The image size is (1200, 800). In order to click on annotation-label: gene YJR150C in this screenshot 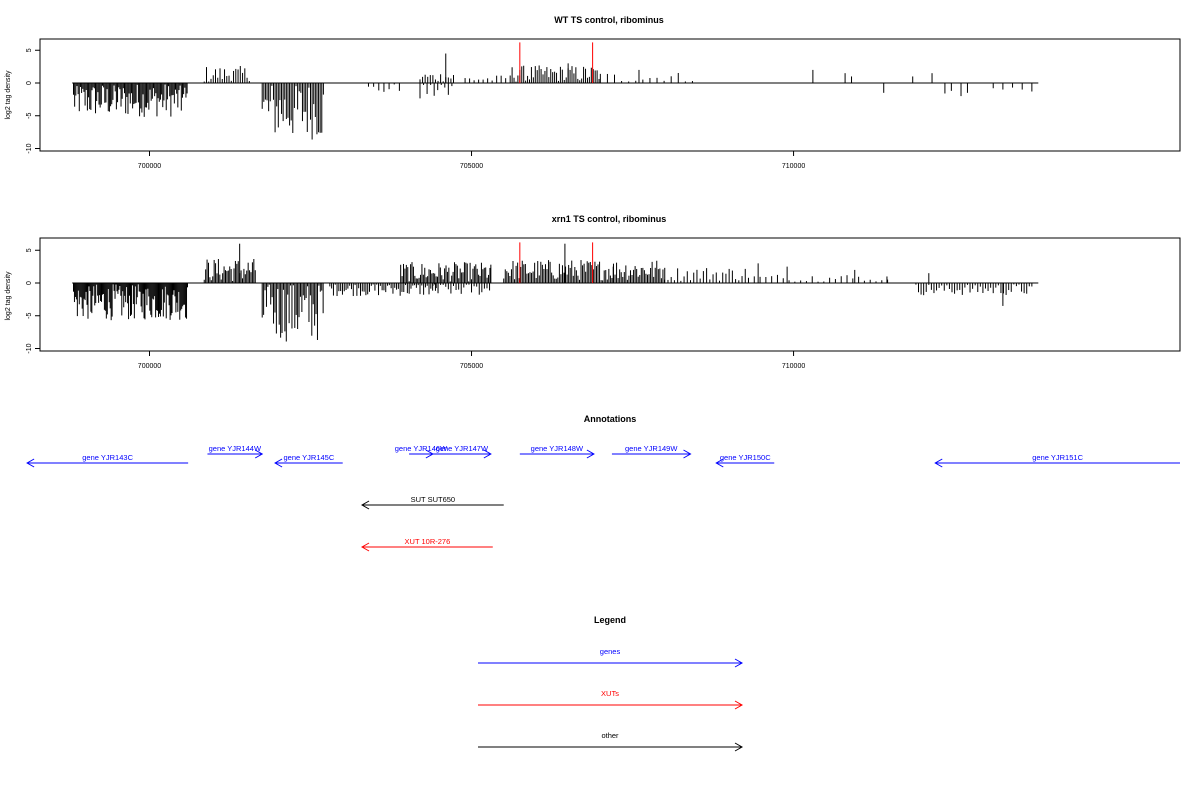, I will do `click(745, 457)`.